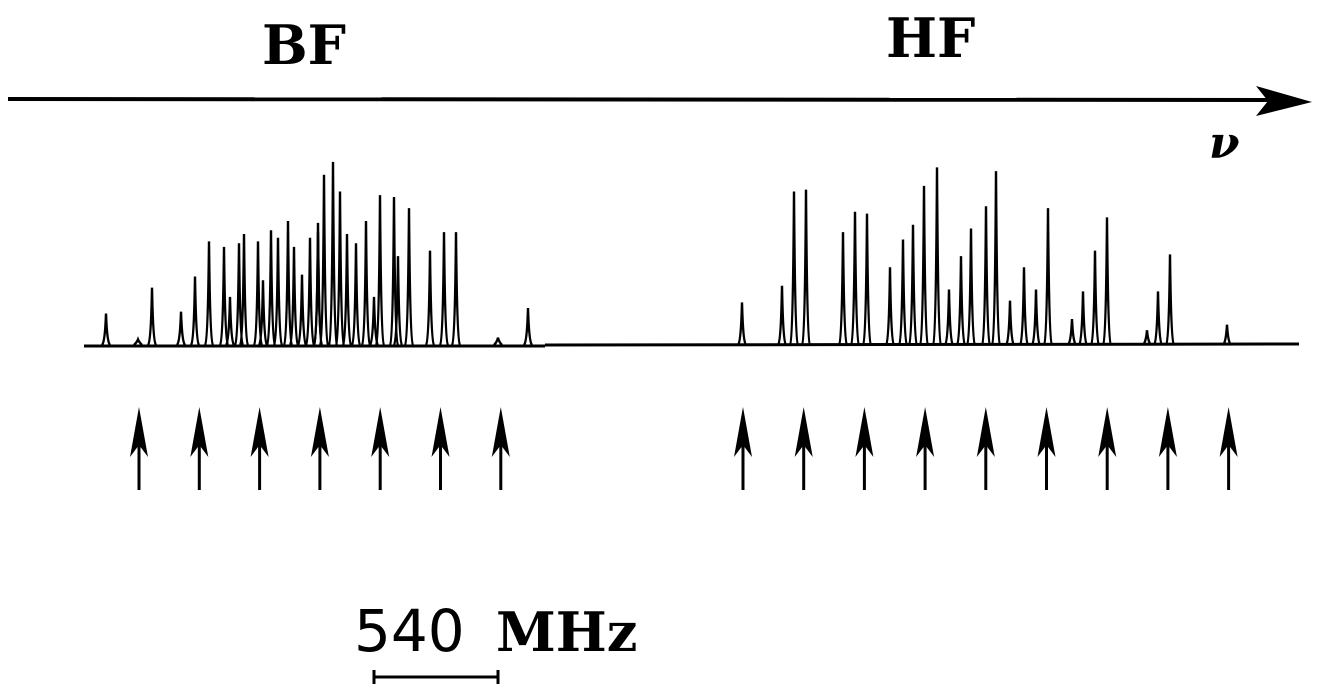  I want to click on hf-marker-arrows, so click(986, 448).